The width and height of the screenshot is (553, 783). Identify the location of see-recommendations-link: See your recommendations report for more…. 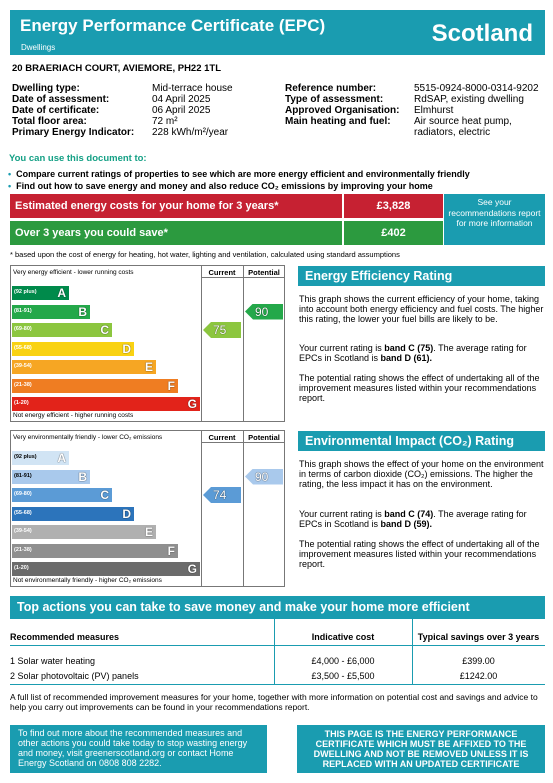
(494, 219).